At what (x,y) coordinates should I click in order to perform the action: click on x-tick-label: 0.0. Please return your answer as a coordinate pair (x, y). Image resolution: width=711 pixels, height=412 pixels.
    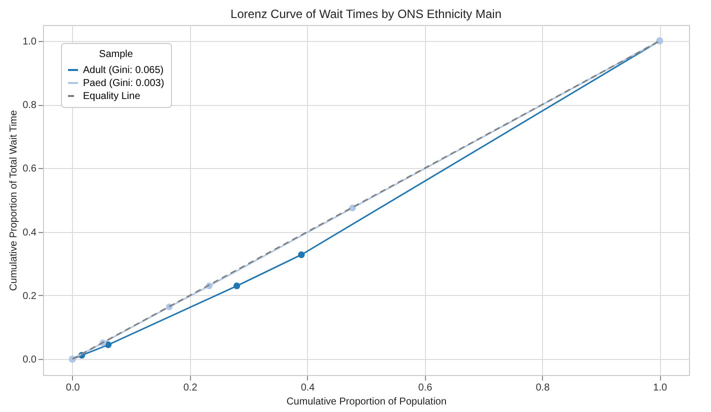
    Looking at the image, I should click on (73, 388).